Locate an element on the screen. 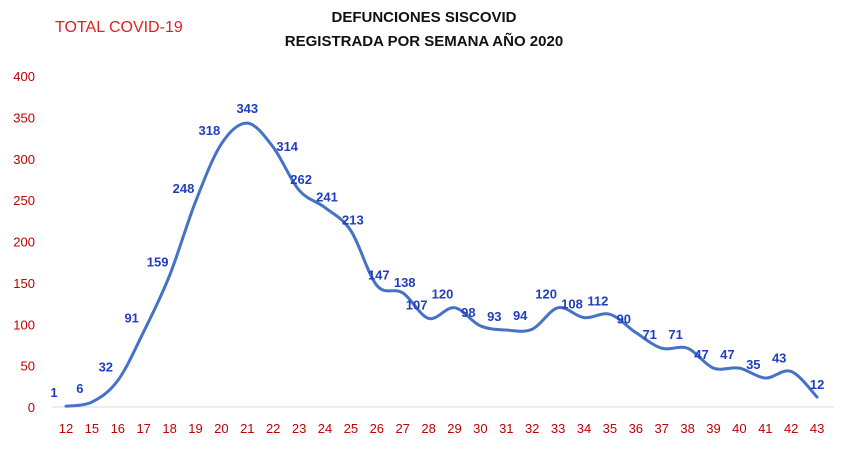 Image resolution: width=848 pixels, height=451 pixels. data-label: 314 is located at coordinates (287, 146).